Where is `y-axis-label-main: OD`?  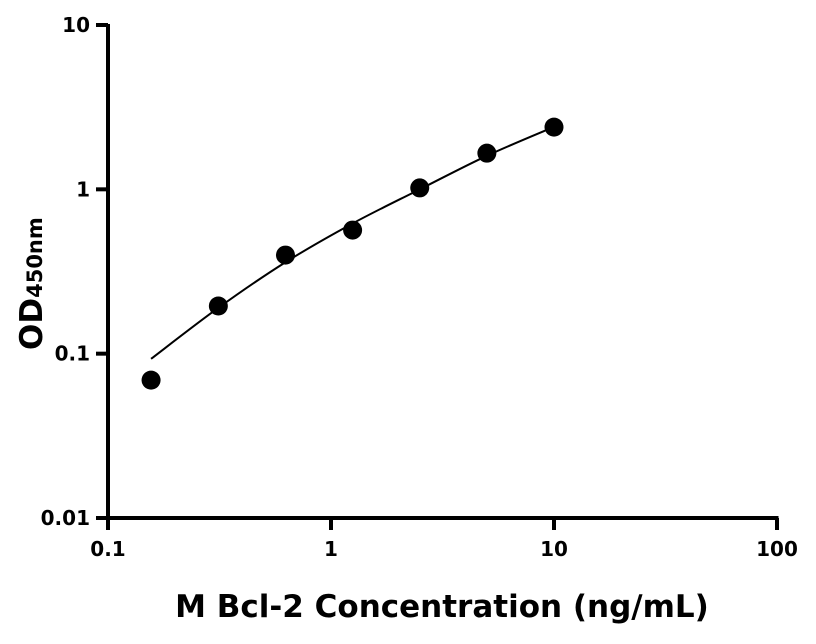
y-axis-label-main: OD is located at coordinates (32, 324).